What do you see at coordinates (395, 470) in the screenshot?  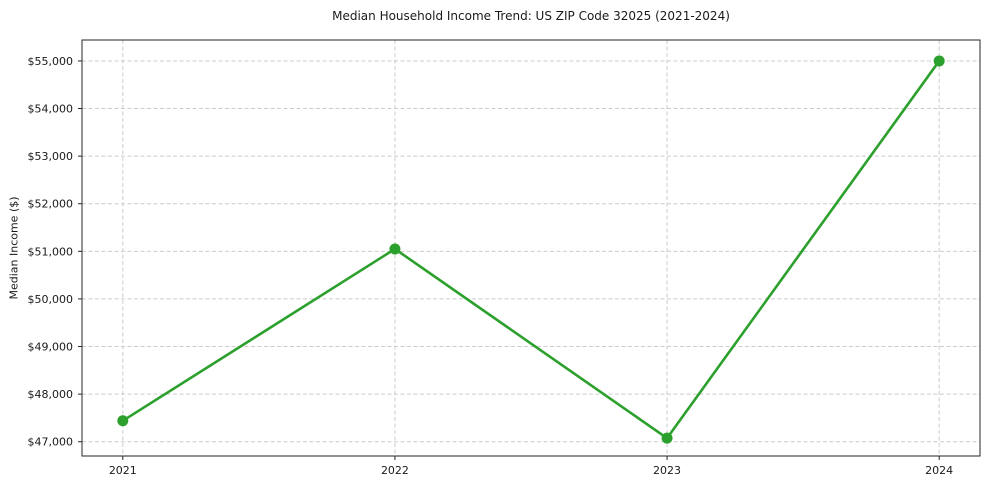 I see `x-tick-label: 2022` at bounding box center [395, 470].